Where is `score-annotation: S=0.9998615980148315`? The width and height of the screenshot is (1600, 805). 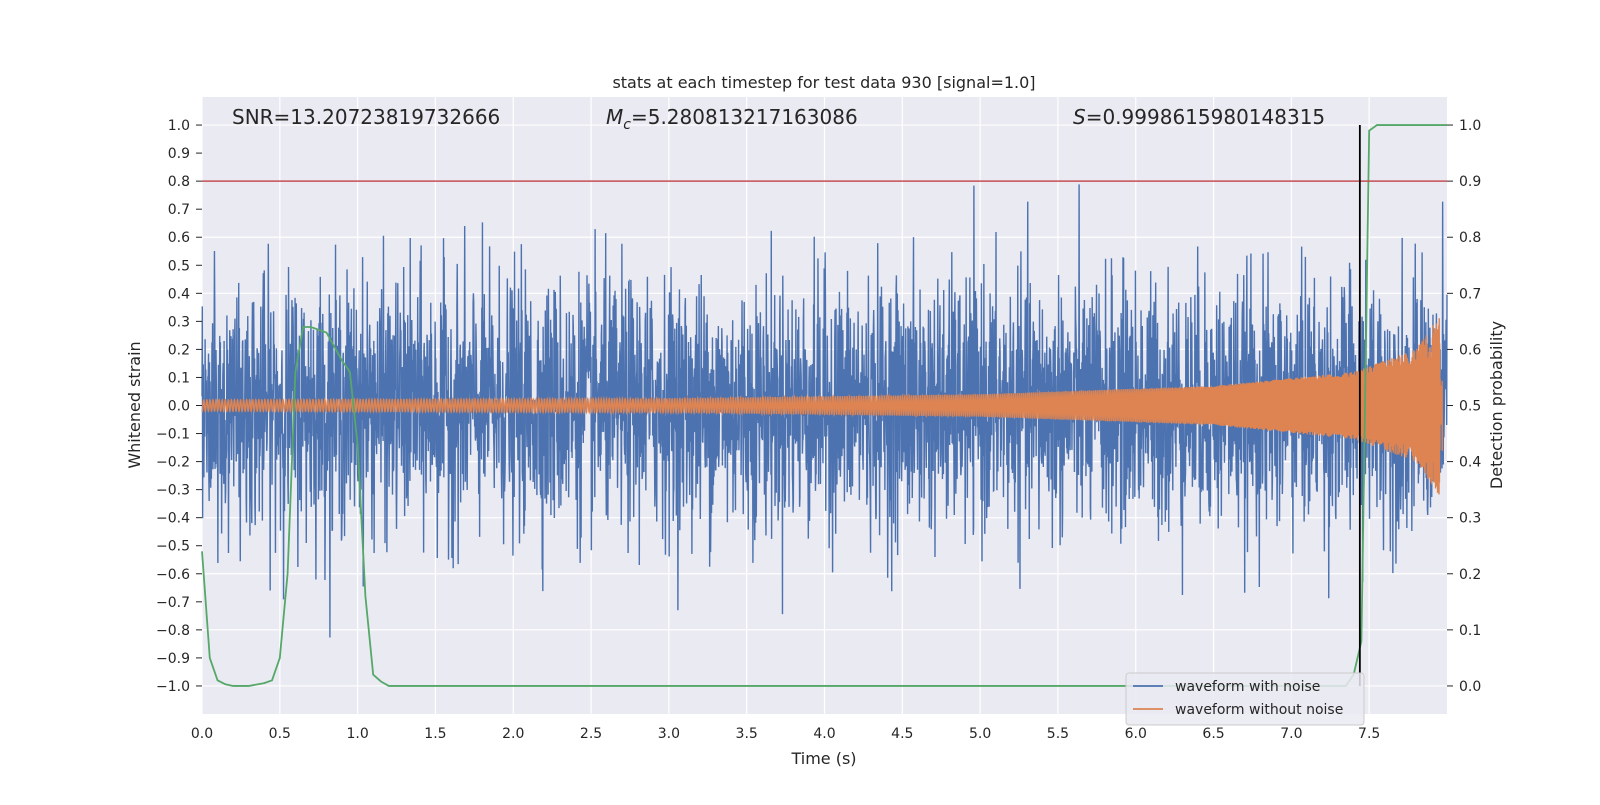
score-annotation: S=0.9998615980148315 is located at coordinates (1199, 117).